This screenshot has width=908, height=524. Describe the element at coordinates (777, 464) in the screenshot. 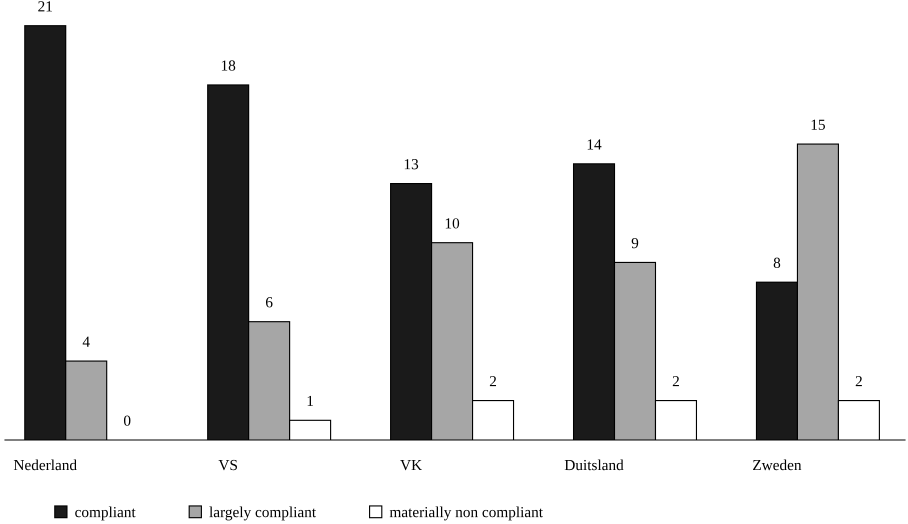

I see `x-tick-label: Zweden` at that location.